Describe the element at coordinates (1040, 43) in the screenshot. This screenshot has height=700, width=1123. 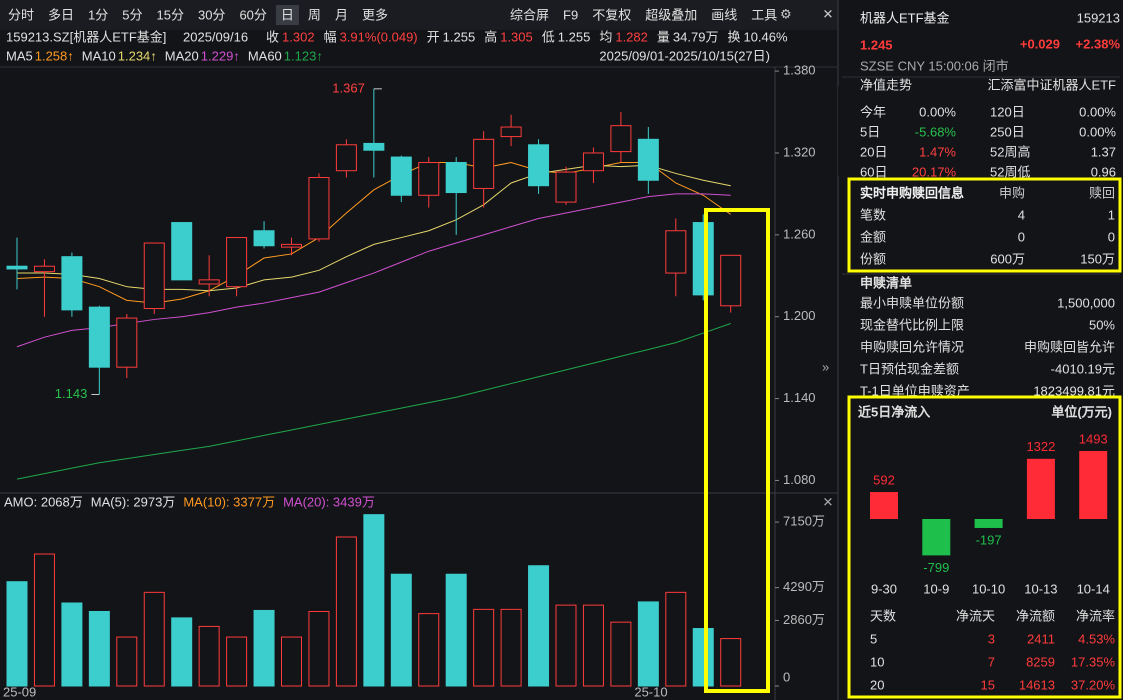
I see `change: +0.029` at that location.